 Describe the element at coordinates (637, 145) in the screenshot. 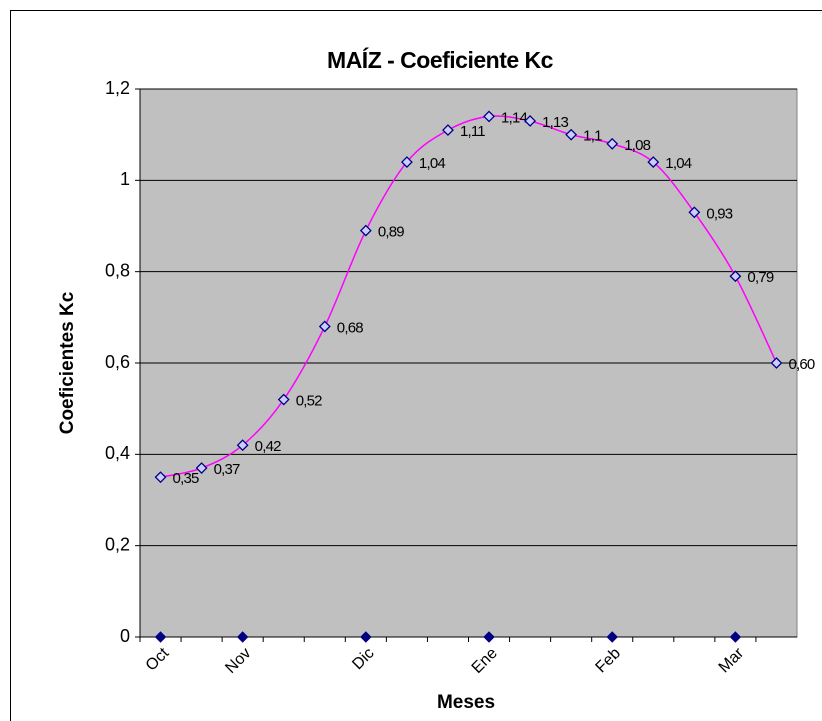

I see `data-label: 1,08` at that location.